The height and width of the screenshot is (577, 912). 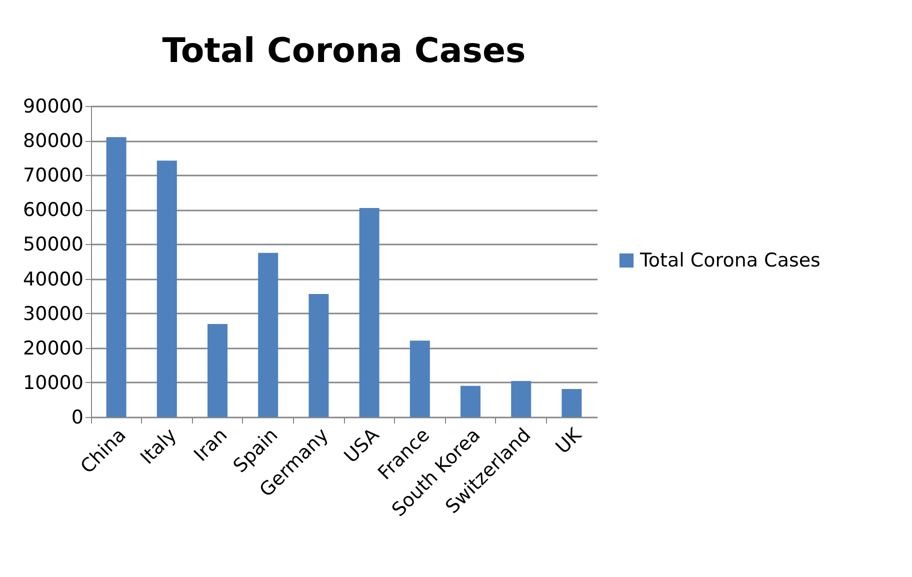 I want to click on y-tick-label: 0, so click(x=77, y=417).